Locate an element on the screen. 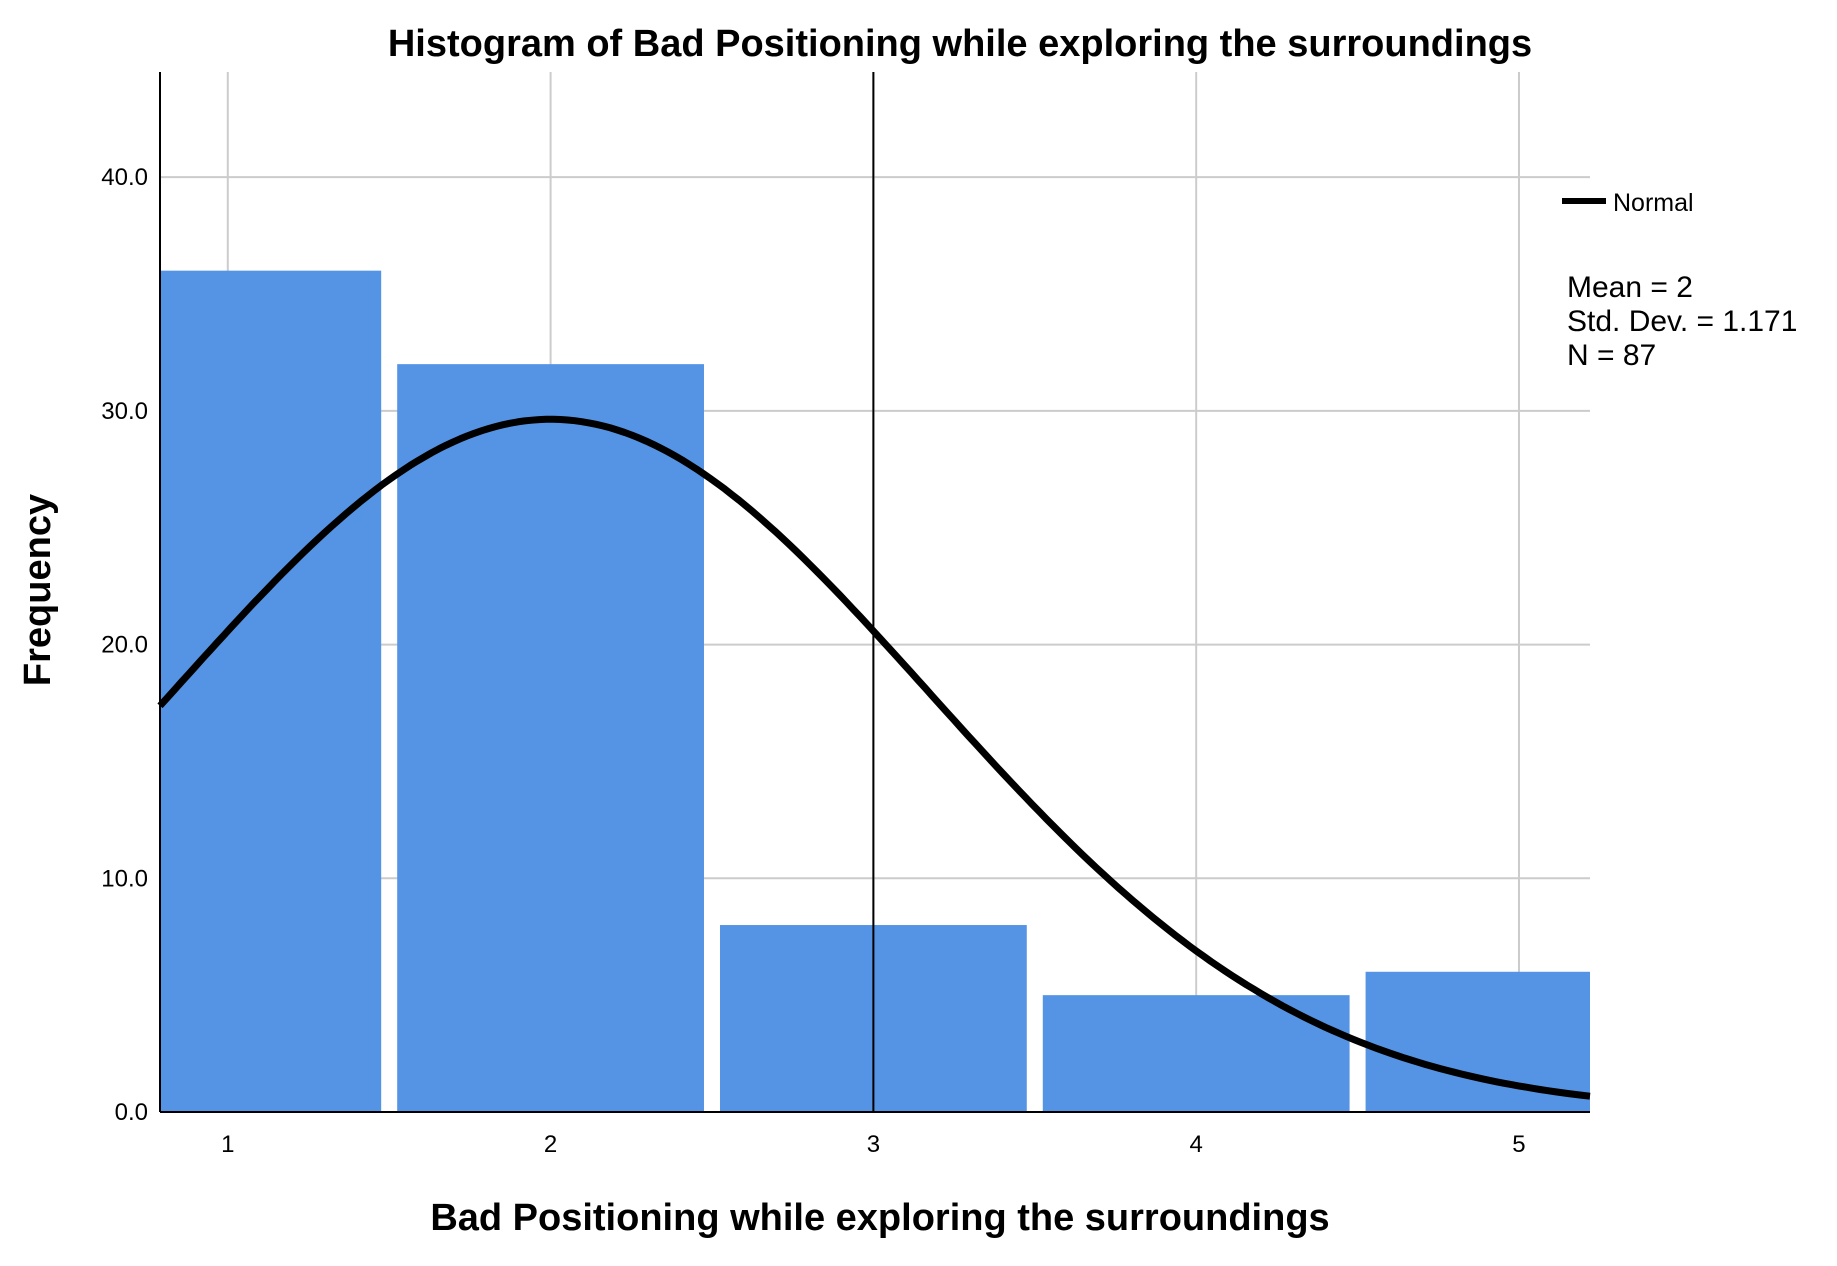 This screenshot has width=1837, height=1266. stats-mean: Mean = 2 is located at coordinates (1630, 287).